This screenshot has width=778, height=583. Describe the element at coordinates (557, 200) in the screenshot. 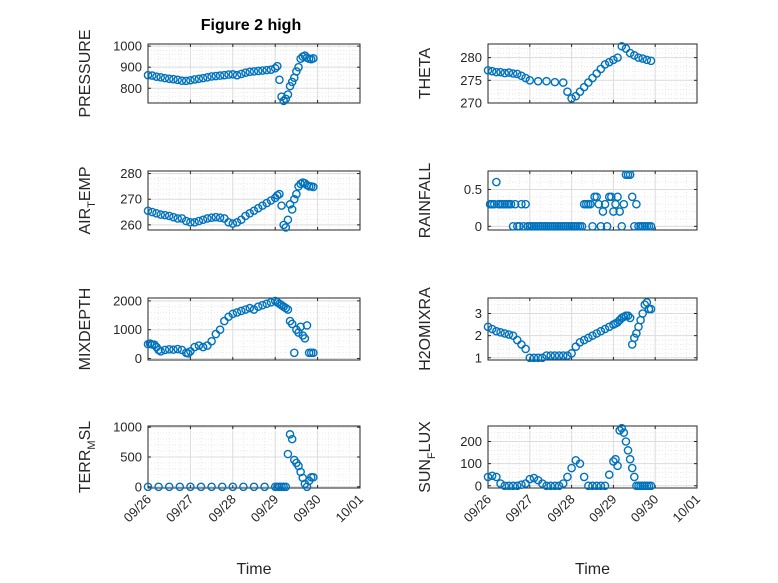

I see `subplot-4: 0 0.5 RAINFALL` at that location.